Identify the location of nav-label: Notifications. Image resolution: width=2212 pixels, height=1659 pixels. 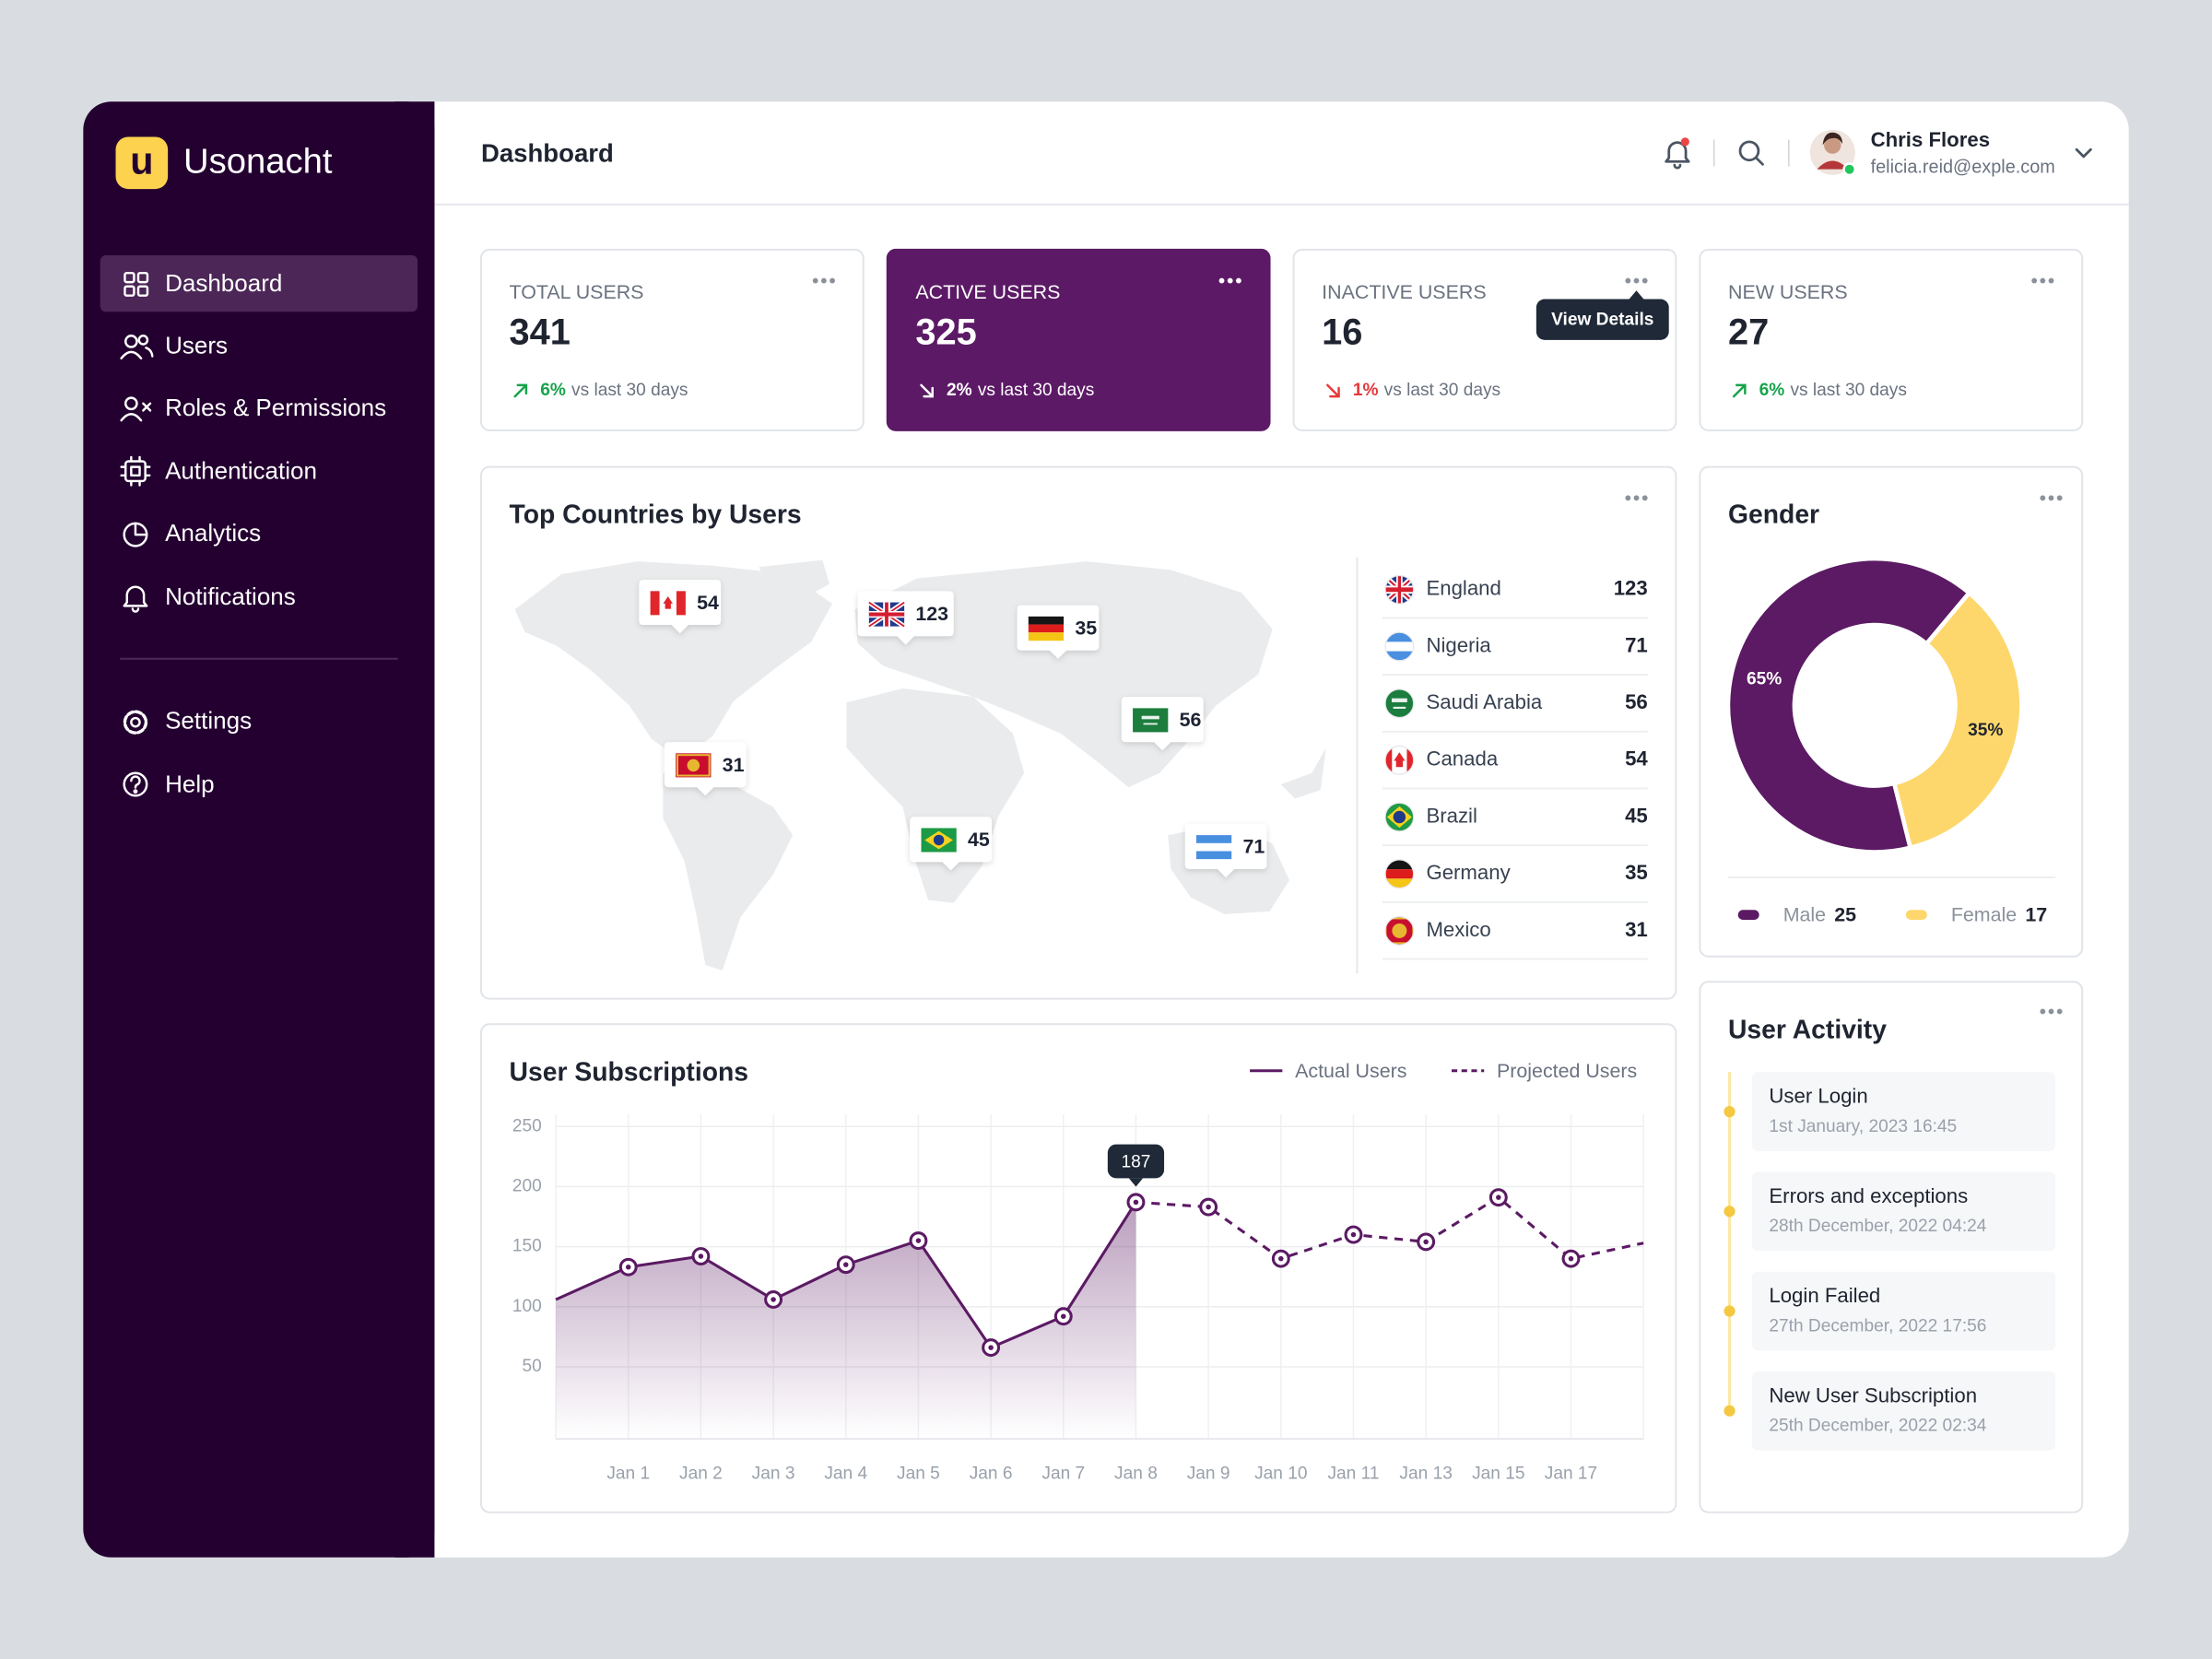
(230, 596).